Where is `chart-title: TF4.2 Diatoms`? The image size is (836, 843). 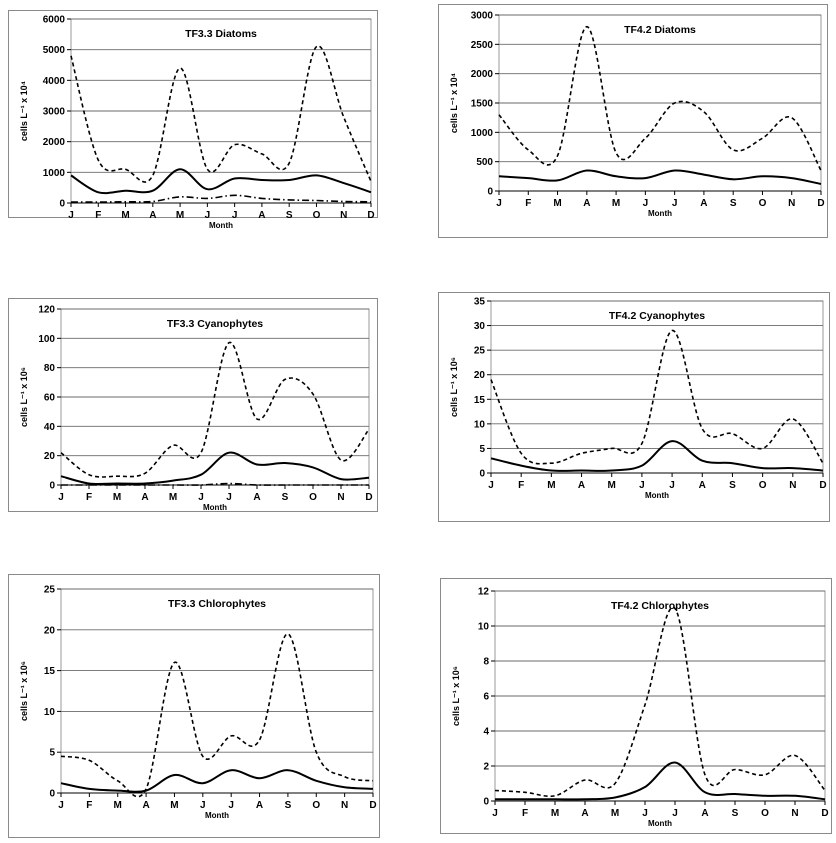
chart-title: TF4.2 Diatoms is located at coordinates (660, 30).